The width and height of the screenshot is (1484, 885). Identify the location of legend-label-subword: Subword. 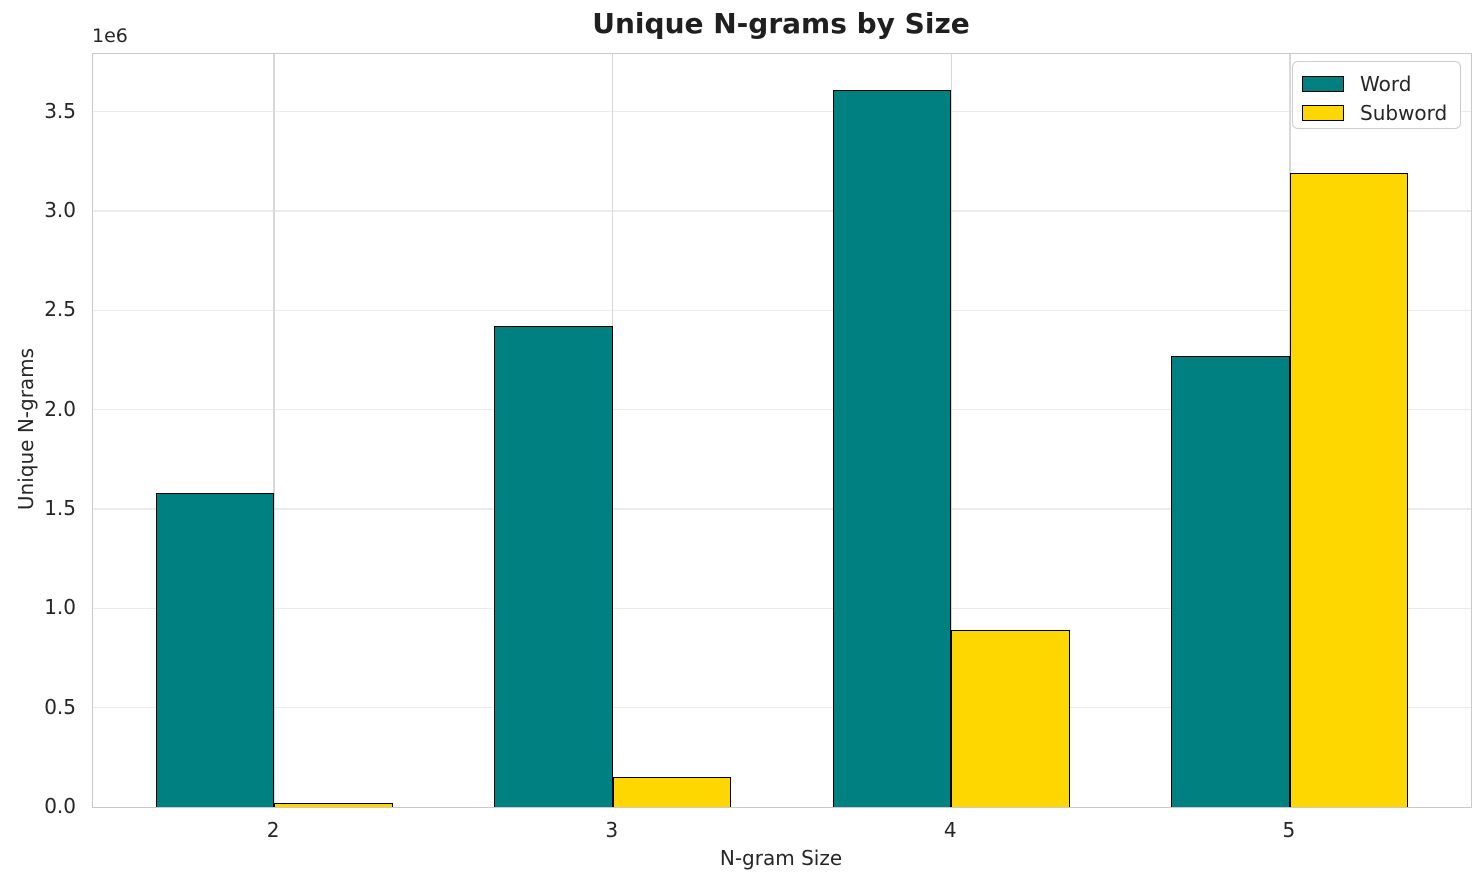
(1404, 113).